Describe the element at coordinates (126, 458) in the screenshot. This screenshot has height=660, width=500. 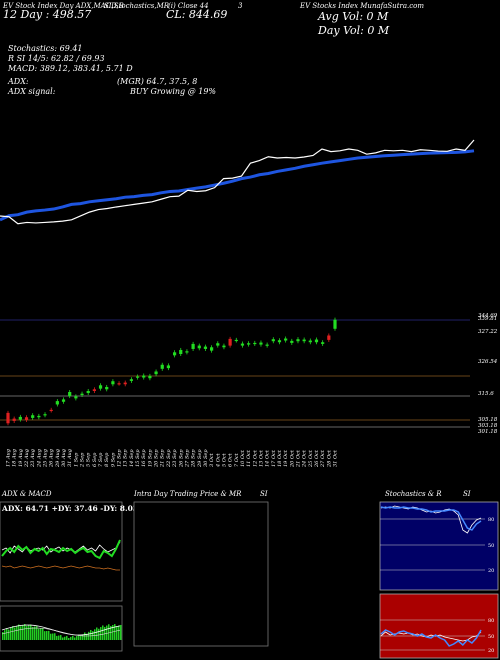
I see `date-tick: 13 Sep` at that location.